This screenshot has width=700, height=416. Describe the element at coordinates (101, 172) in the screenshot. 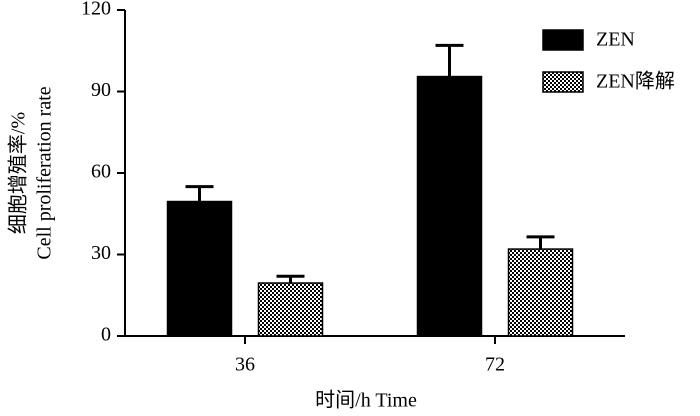

I see `y-tick-label: 60` at that location.